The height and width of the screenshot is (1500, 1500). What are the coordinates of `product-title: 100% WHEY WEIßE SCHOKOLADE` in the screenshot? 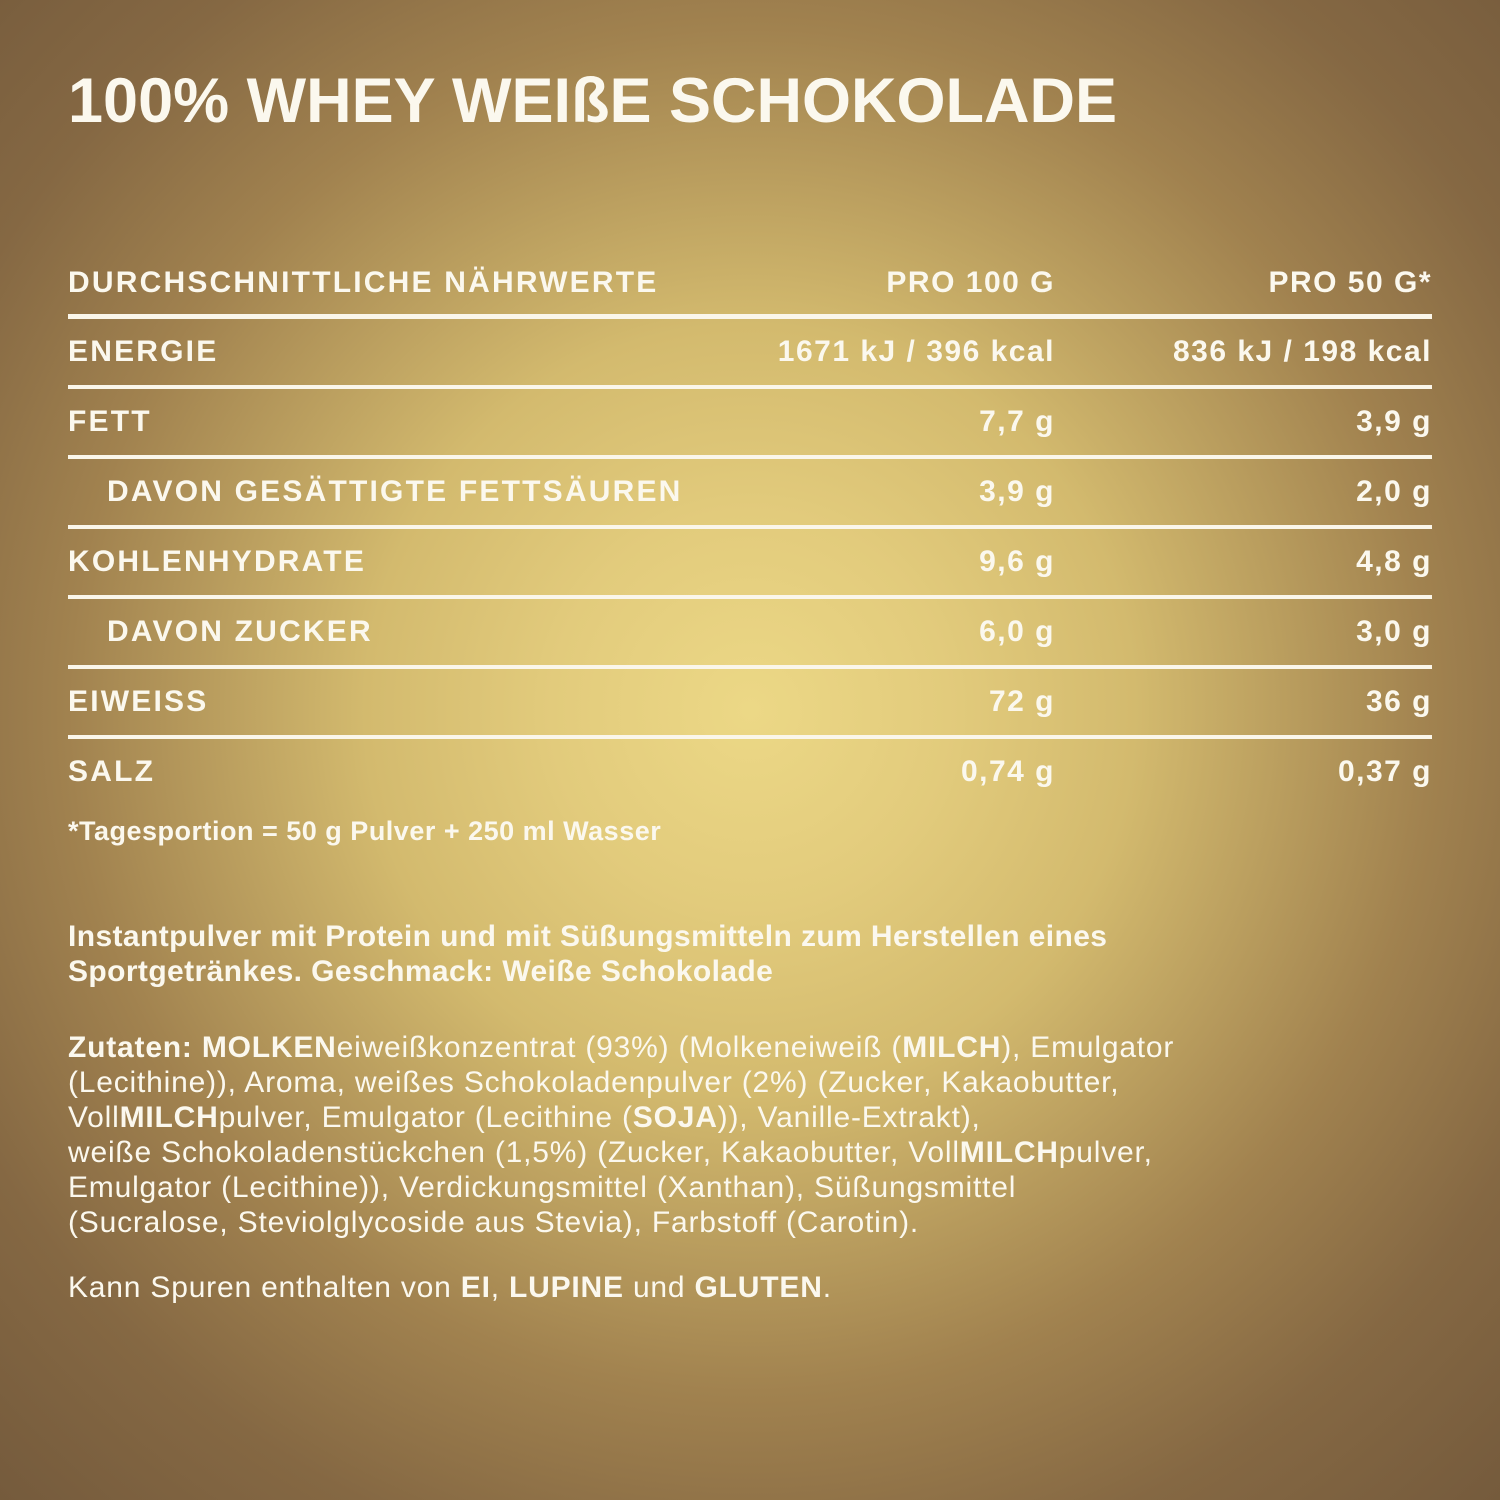 It's located at (593, 101).